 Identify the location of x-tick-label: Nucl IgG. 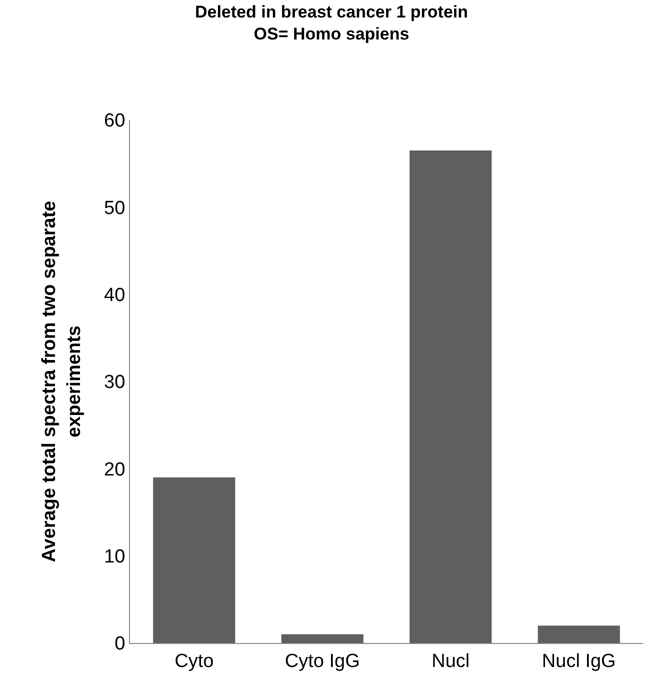
(579, 661).